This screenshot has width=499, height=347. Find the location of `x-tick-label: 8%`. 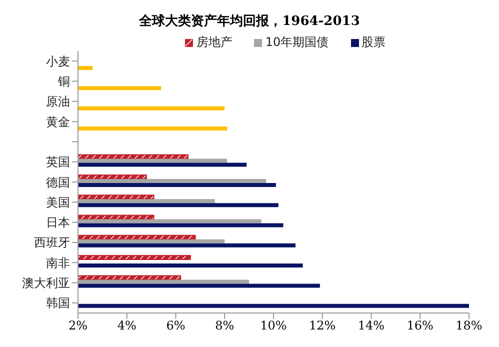

x-tick-label: 8% is located at coordinates (224, 325).